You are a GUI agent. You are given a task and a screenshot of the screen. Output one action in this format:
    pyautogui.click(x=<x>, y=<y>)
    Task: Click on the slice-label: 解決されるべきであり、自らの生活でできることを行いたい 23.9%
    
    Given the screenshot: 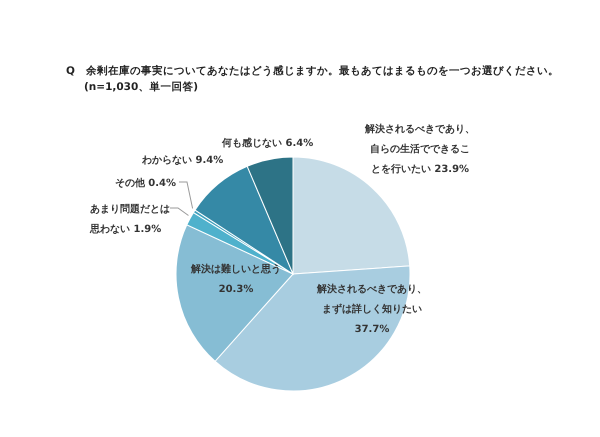 What is the action you would take?
    pyautogui.click(x=419, y=149)
    